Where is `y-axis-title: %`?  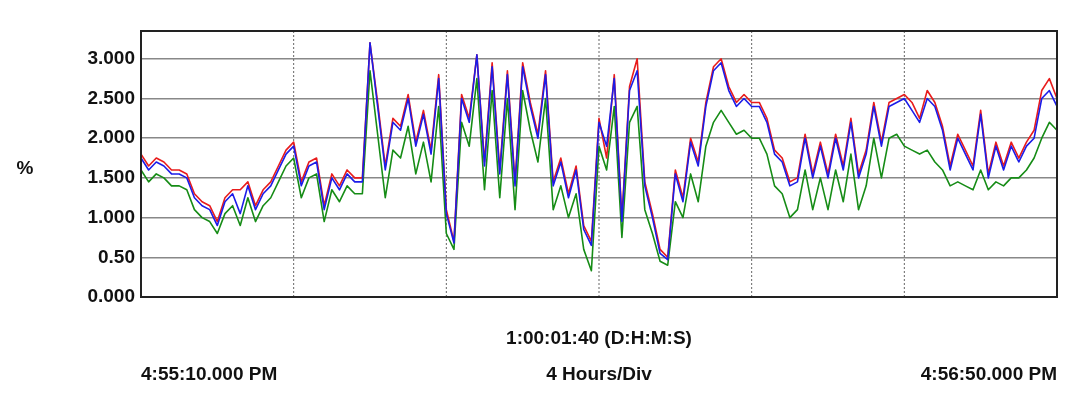 y-axis-title: % is located at coordinates (25, 168).